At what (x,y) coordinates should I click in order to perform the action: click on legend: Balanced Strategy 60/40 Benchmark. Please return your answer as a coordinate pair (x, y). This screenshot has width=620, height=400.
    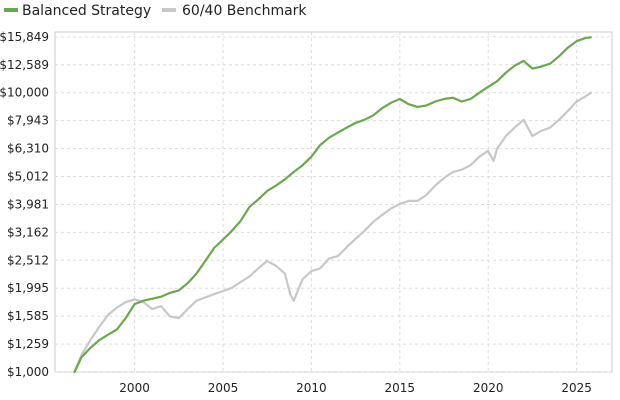
    Looking at the image, I should click on (155, 11).